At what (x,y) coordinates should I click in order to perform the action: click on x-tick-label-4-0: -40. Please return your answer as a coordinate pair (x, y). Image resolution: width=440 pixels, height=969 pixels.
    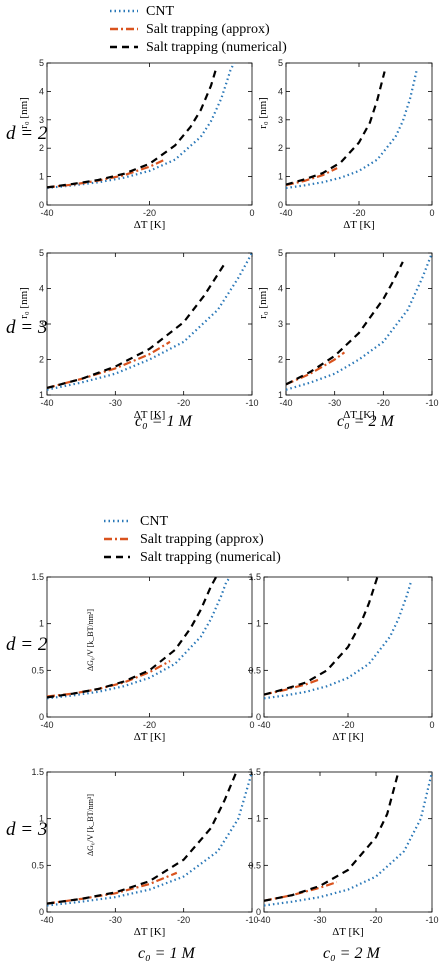
    Looking at the image, I should click on (46, 725).